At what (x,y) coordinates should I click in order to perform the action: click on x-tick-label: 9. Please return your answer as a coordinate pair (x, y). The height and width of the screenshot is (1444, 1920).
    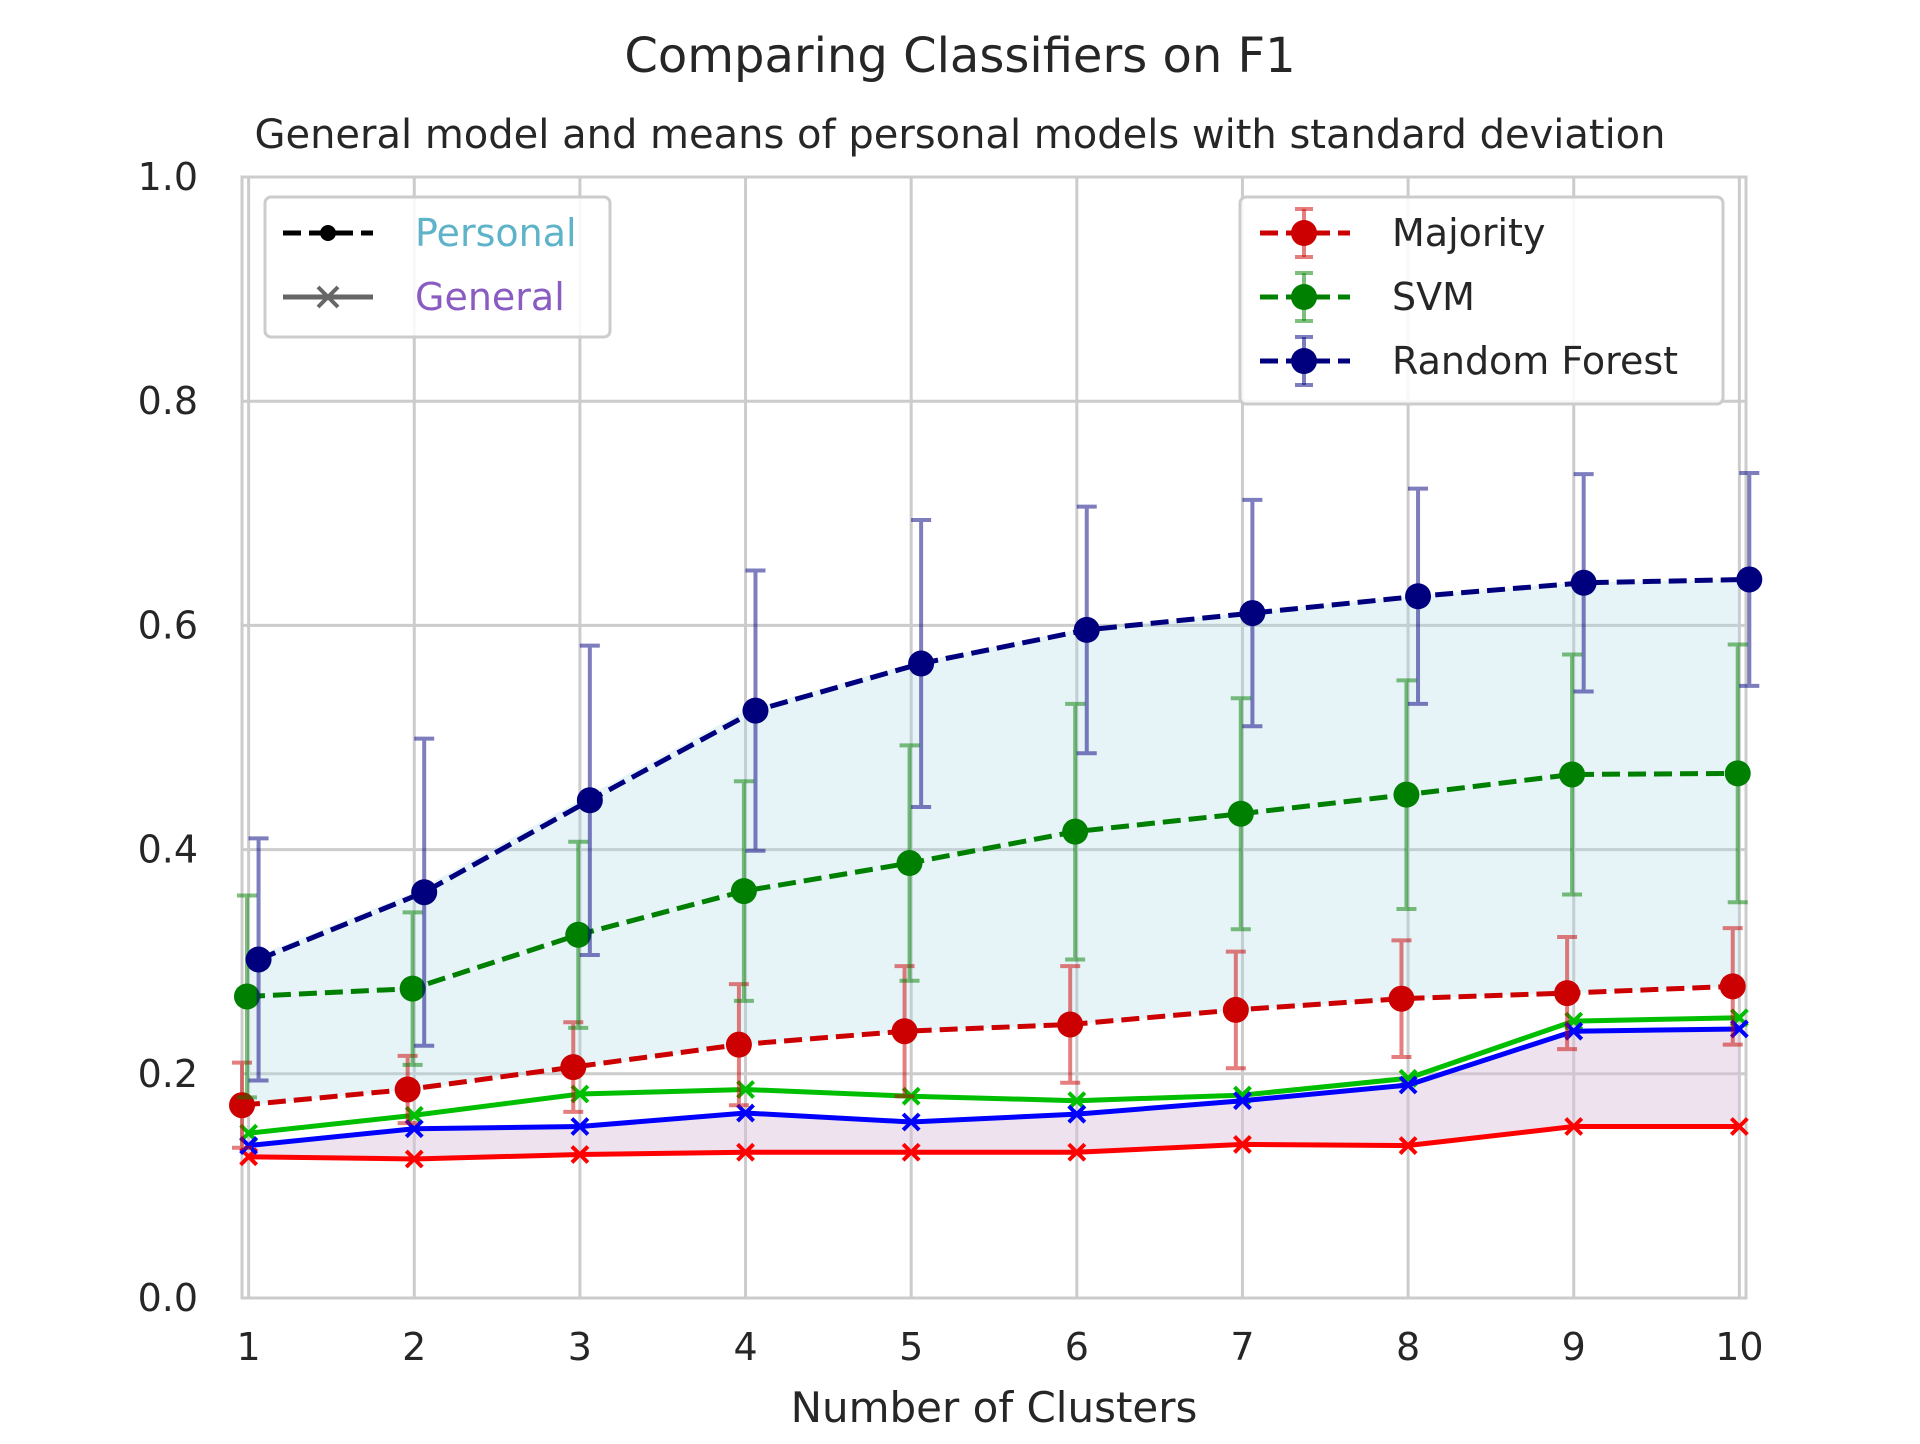
    Looking at the image, I should click on (1574, 1347).